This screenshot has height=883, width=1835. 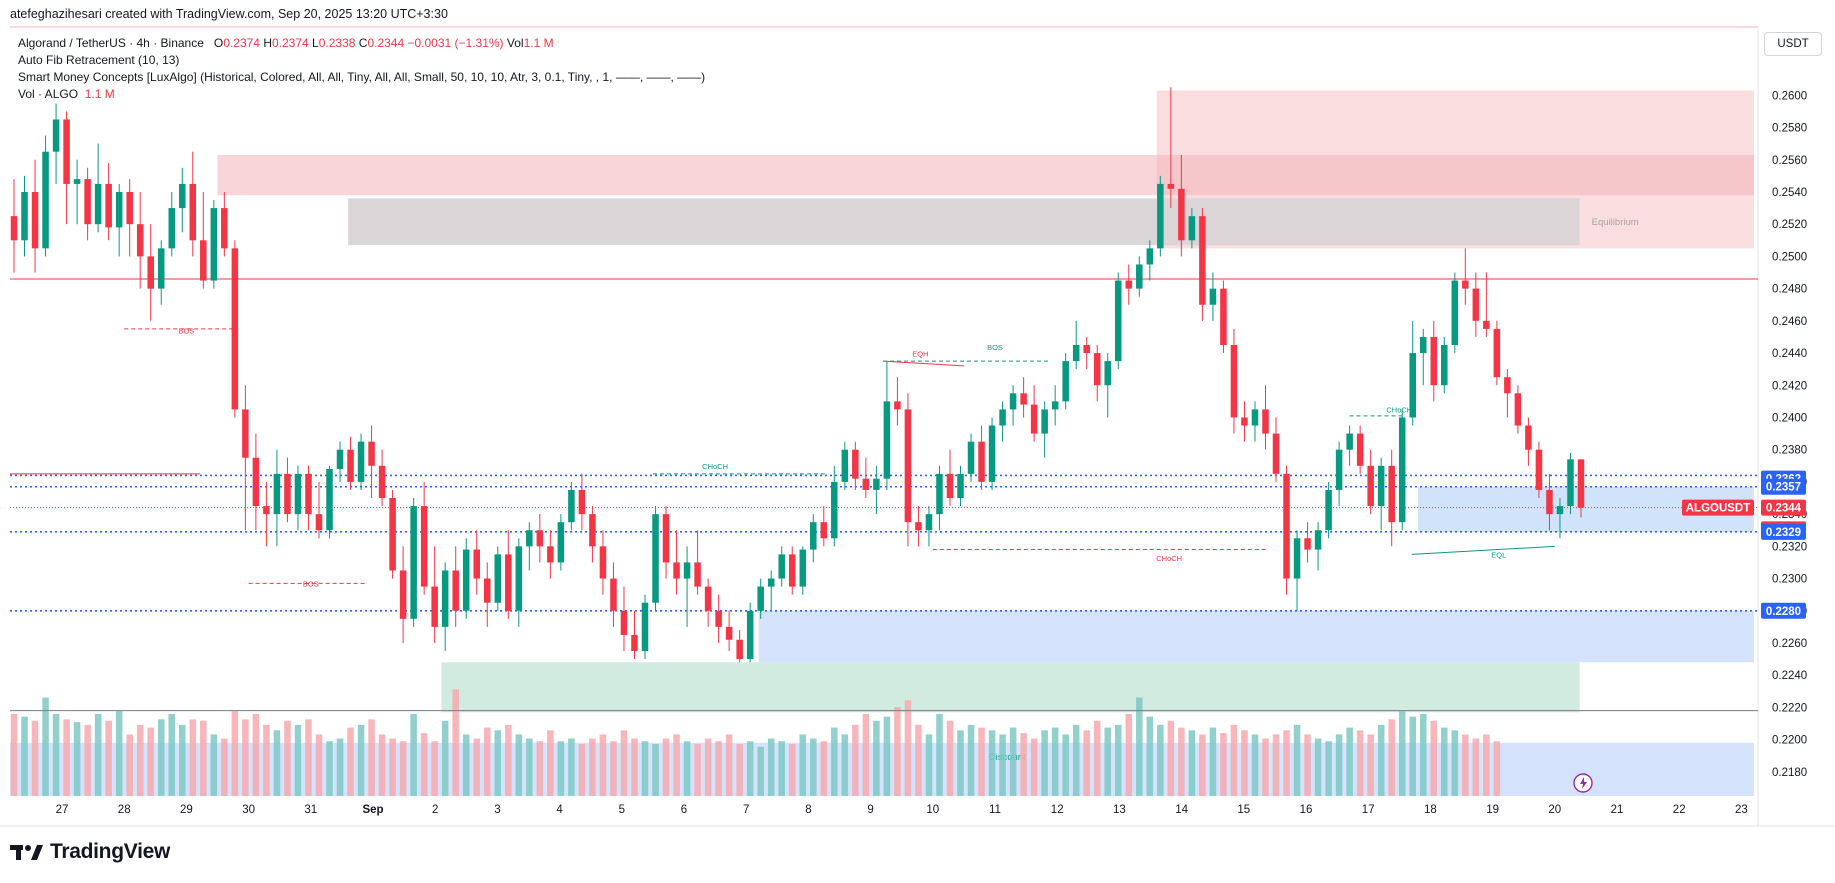 I want to click on x-tick-label: 20, so click(x=1554, y=810).